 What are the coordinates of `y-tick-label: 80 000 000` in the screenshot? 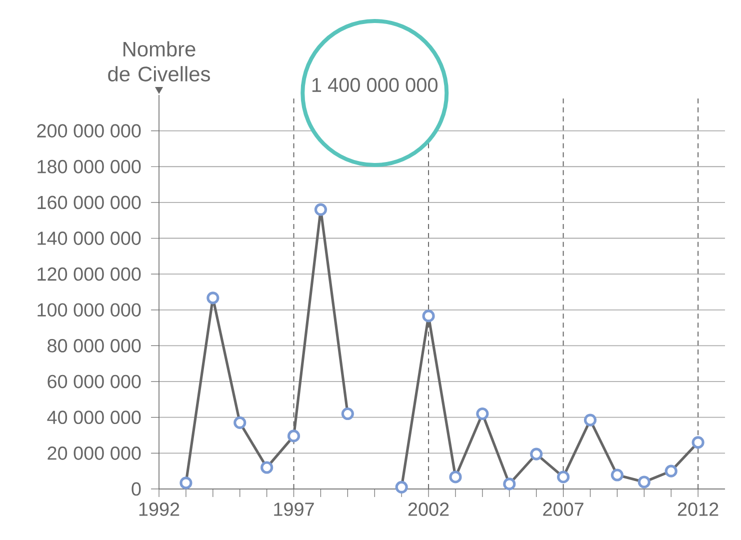 It's located at (94, 345).